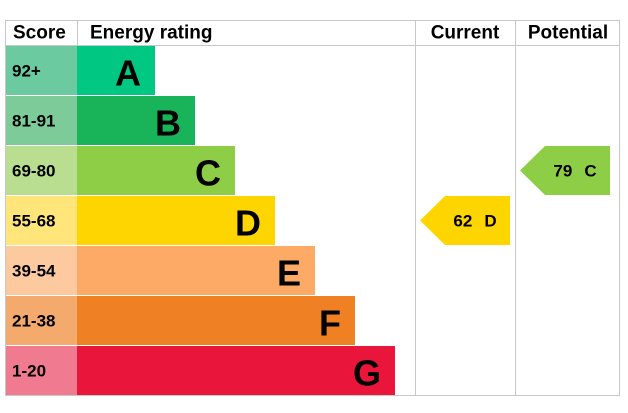  What do you see at coordinates (490, 220) in the screenshot?
I see `current-rating: D` at bounding box center [490, 220].